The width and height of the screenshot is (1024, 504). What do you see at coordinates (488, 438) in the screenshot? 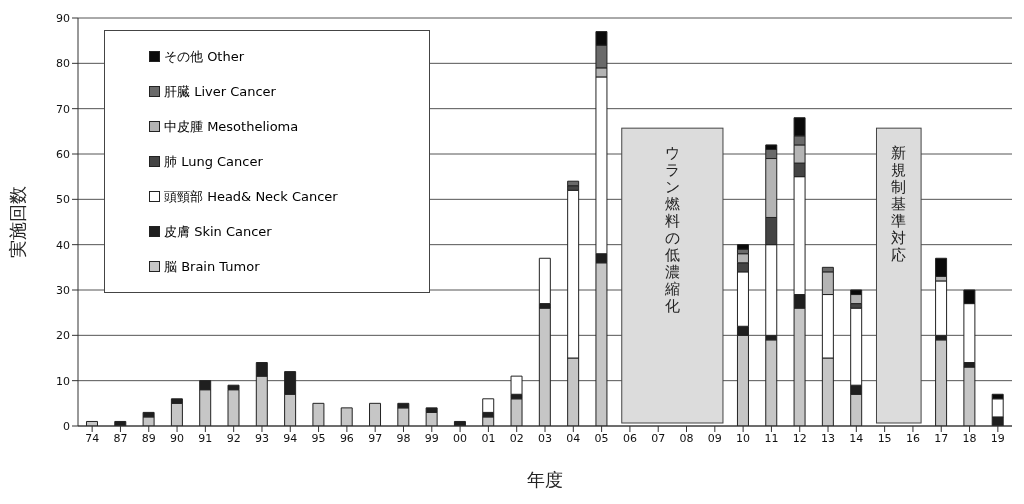
I see `x-tick-label: 01` at bounding box center [488, 438].